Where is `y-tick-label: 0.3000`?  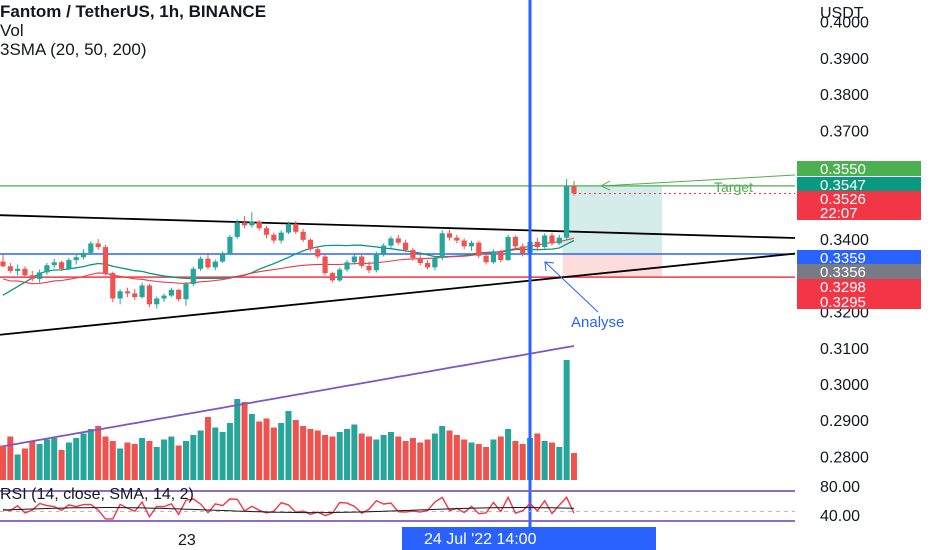 y-tick-label: 0.3000 is located at coordinates (844, 385).